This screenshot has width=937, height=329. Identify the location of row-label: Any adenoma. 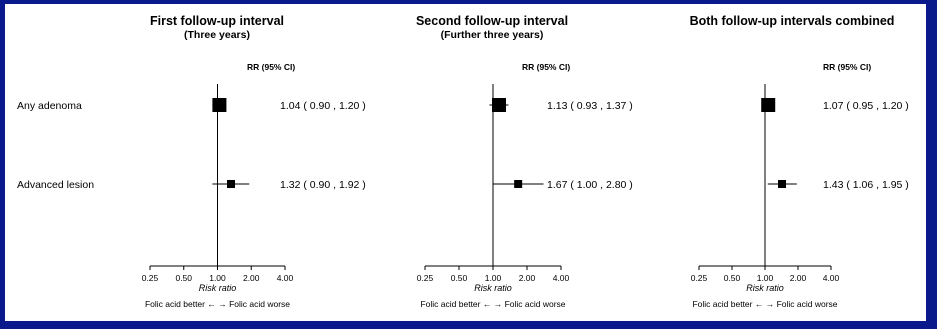
(49, 106).